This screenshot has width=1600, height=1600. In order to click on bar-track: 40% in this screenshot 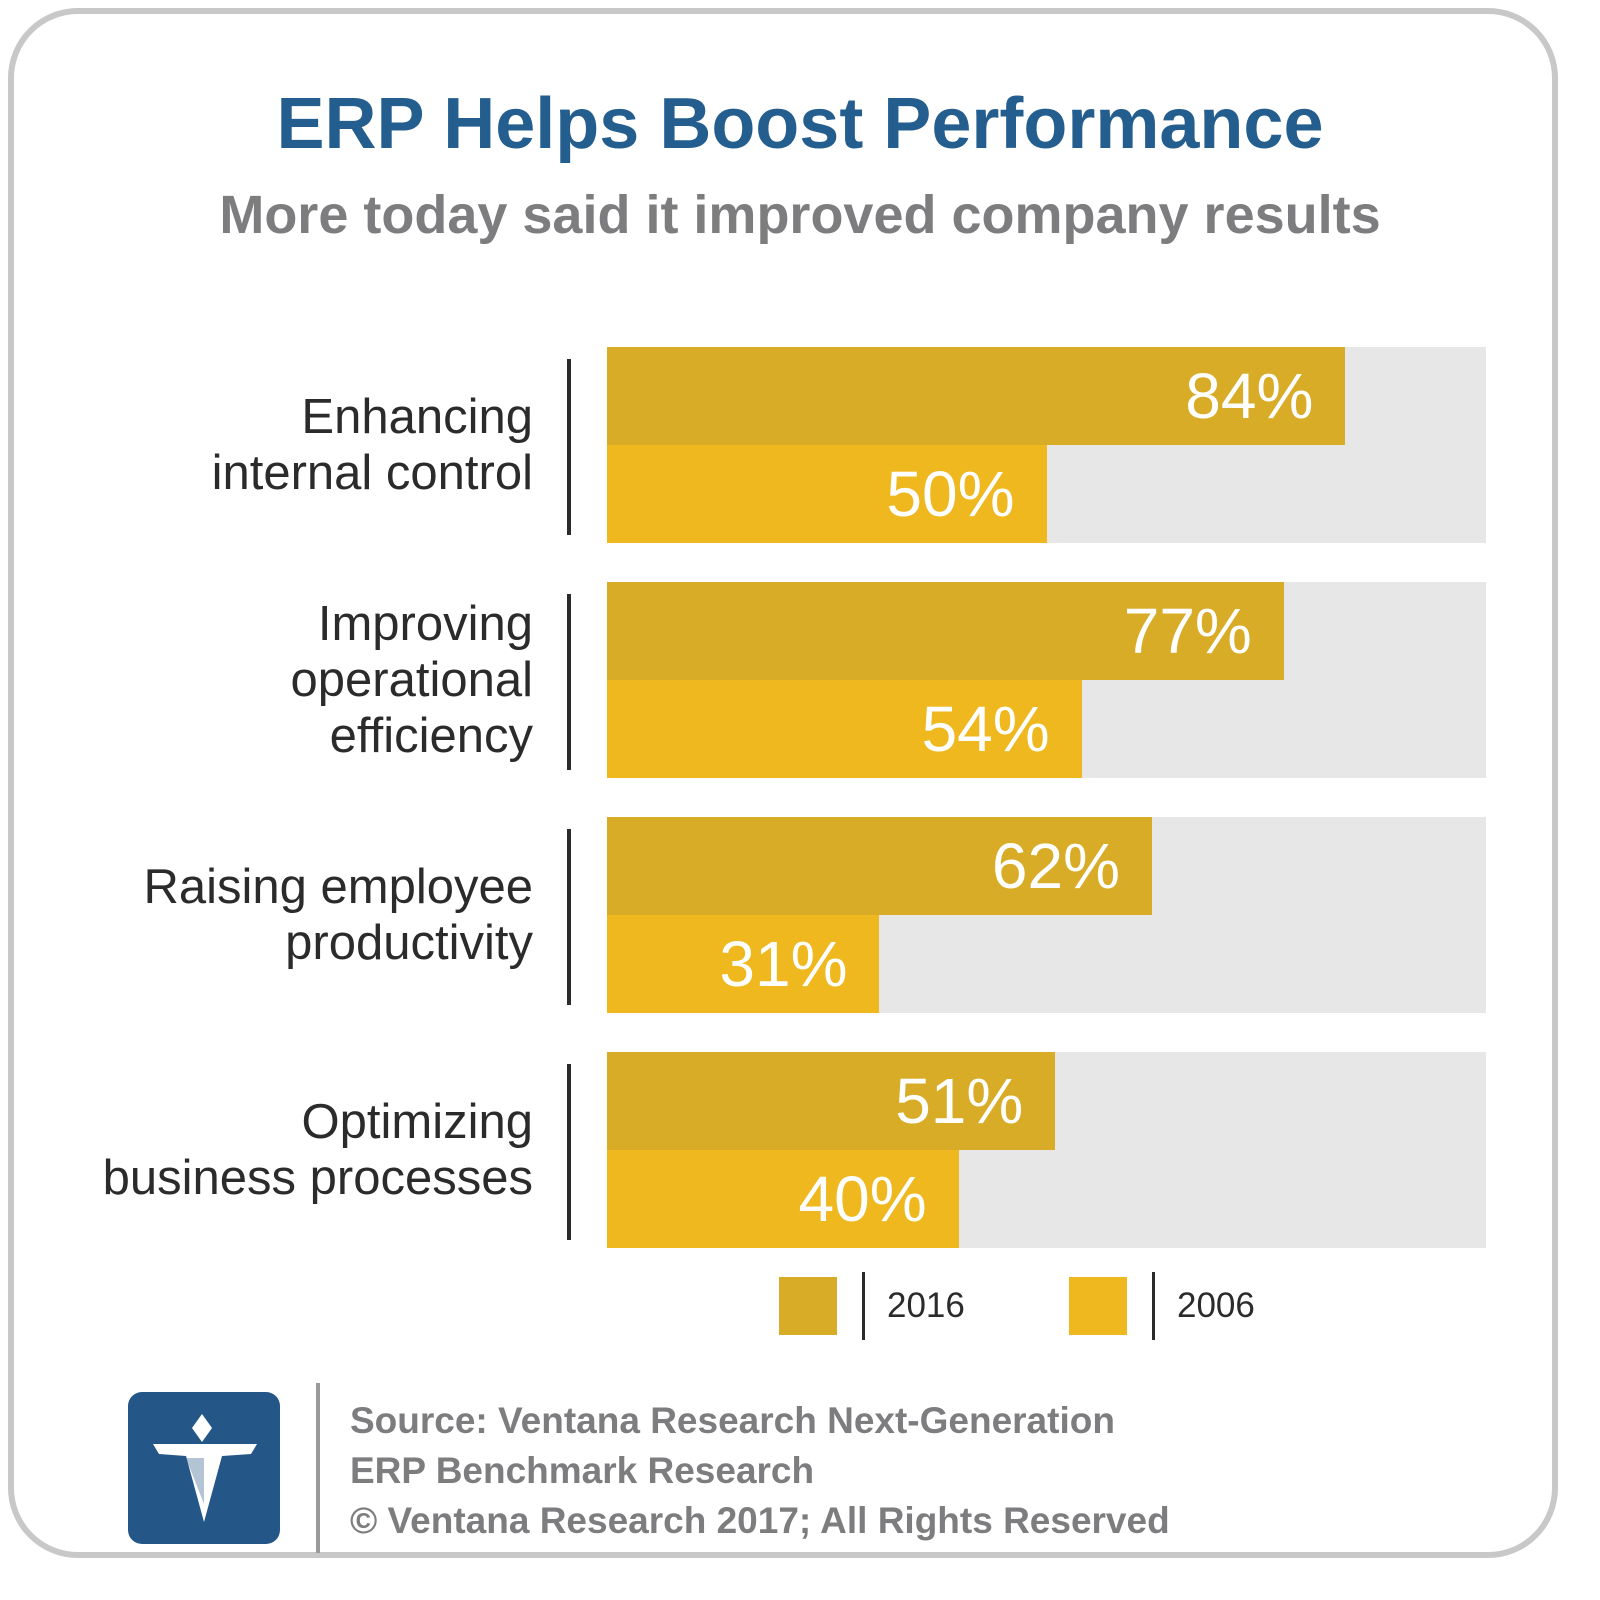, I will do `click(1046, 1199)`.